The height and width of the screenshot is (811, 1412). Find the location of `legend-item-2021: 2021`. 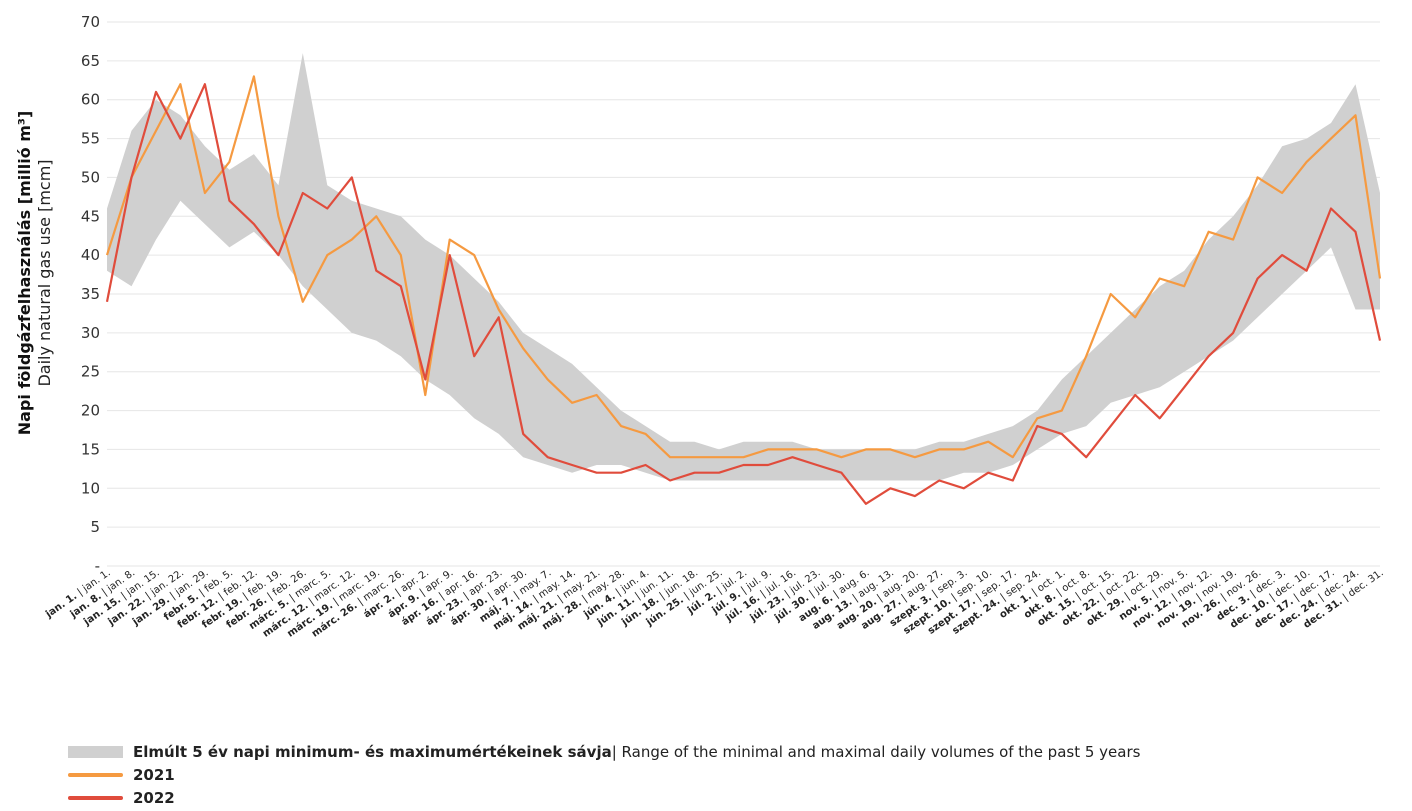

legend-item-2021: 2021 is located at coordinates (604, 774).